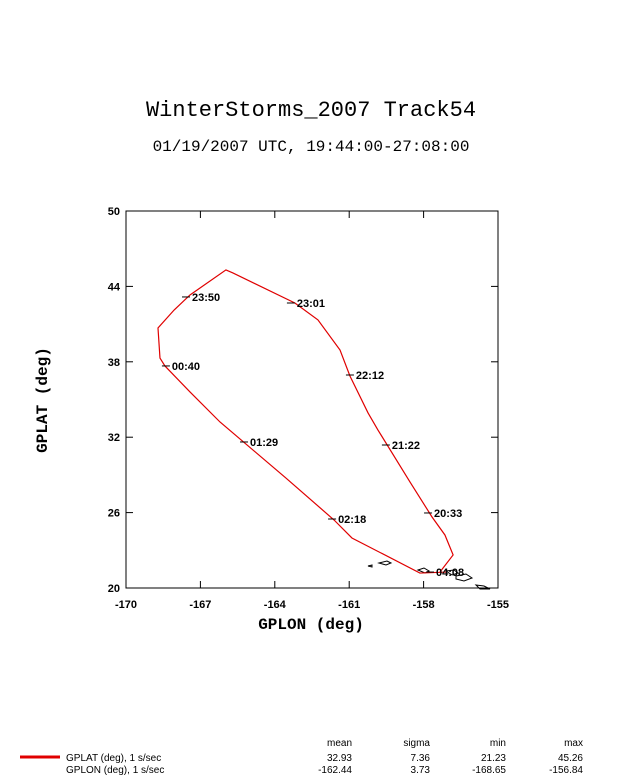 The width and height of the screenshot is (625, 780). I want to click on stats-header: min, so click(498, 743).